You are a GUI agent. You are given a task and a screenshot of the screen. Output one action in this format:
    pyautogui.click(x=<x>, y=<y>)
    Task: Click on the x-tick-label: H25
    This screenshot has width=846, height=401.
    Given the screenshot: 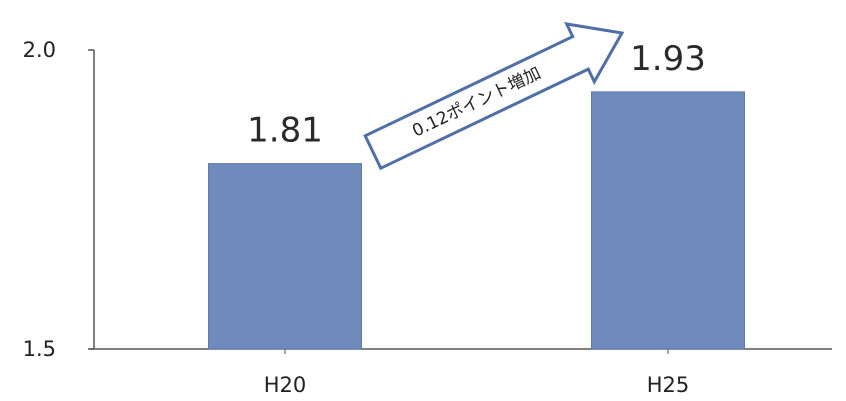 What is the action you would take?
    pyautogui.click(x=668, y=385)
    